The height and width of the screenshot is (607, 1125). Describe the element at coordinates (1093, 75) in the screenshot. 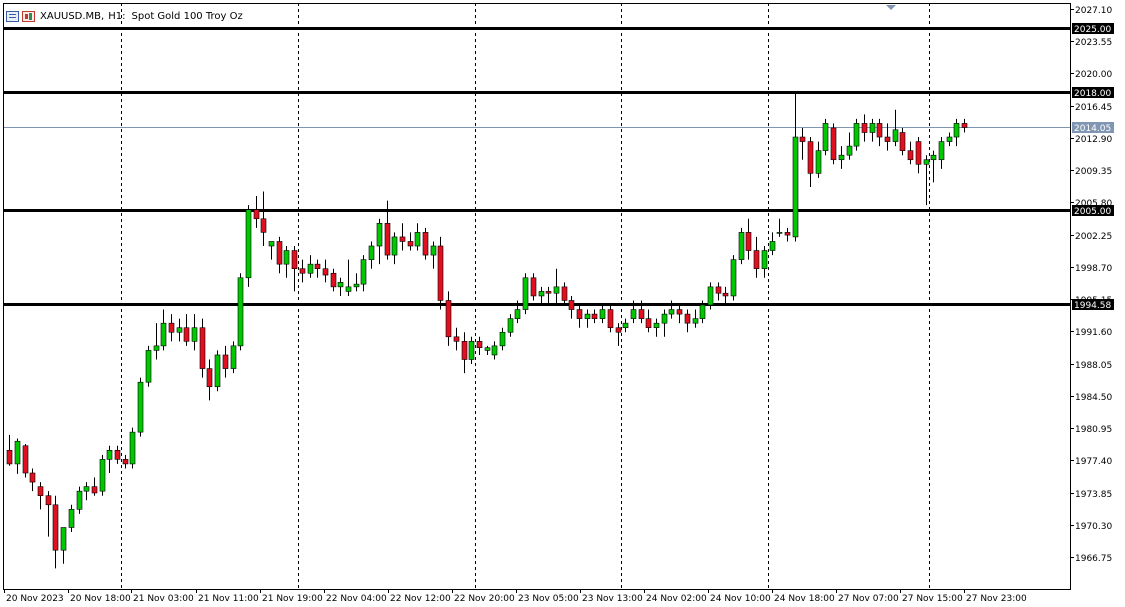

I see `price-tick-label: 2020.00` at that location.